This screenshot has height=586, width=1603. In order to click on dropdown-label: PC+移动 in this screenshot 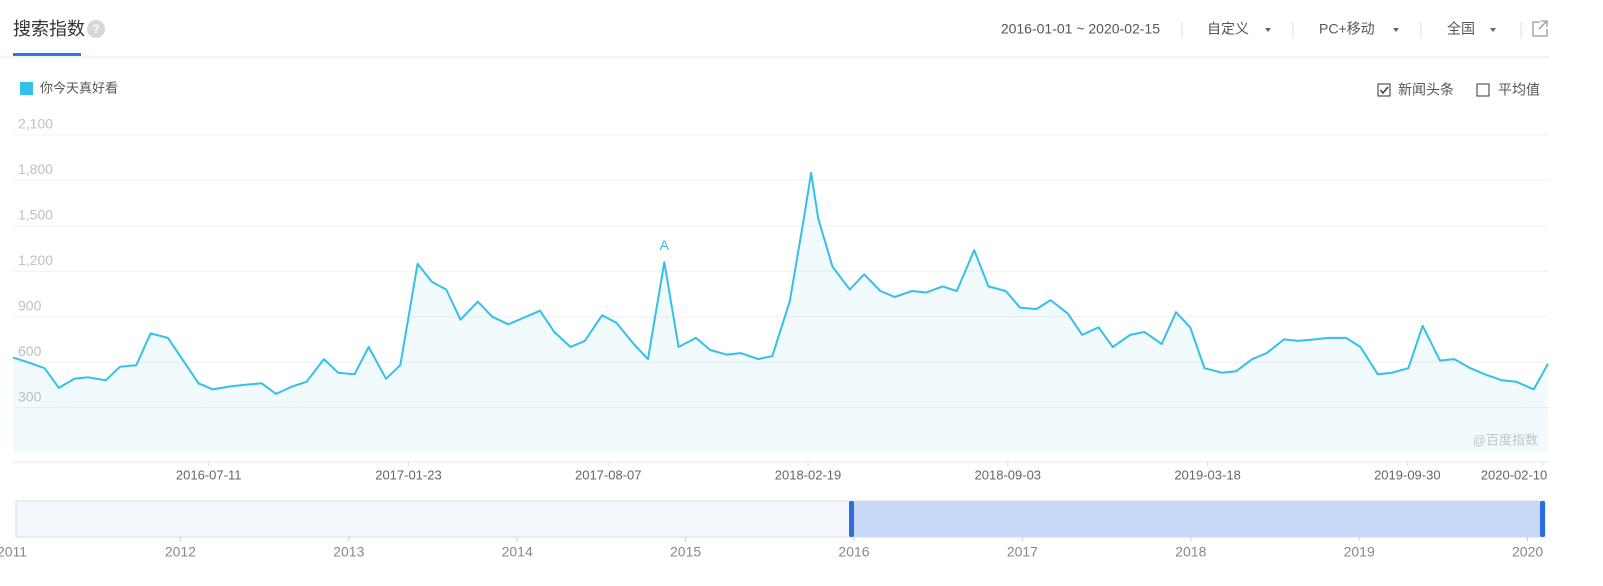, I will do `click(1347, 29)`.